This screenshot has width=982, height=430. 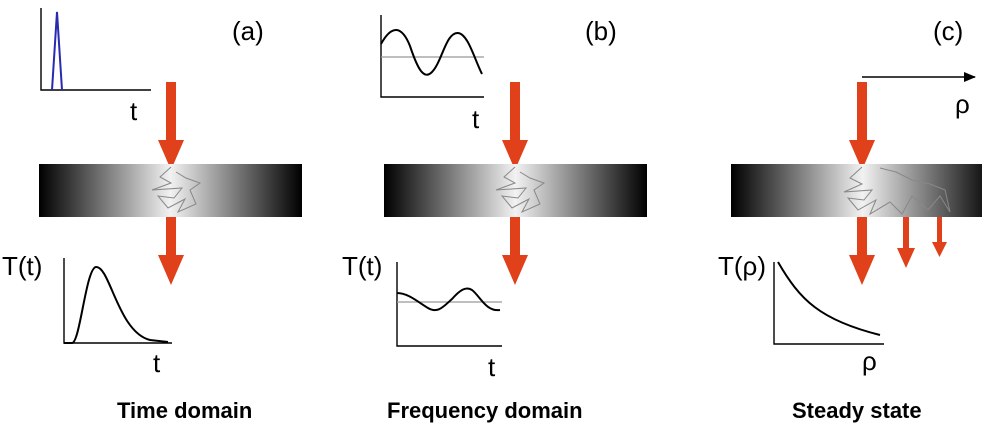 I want to click on output-sine-curve, so click(x=448, y=299).